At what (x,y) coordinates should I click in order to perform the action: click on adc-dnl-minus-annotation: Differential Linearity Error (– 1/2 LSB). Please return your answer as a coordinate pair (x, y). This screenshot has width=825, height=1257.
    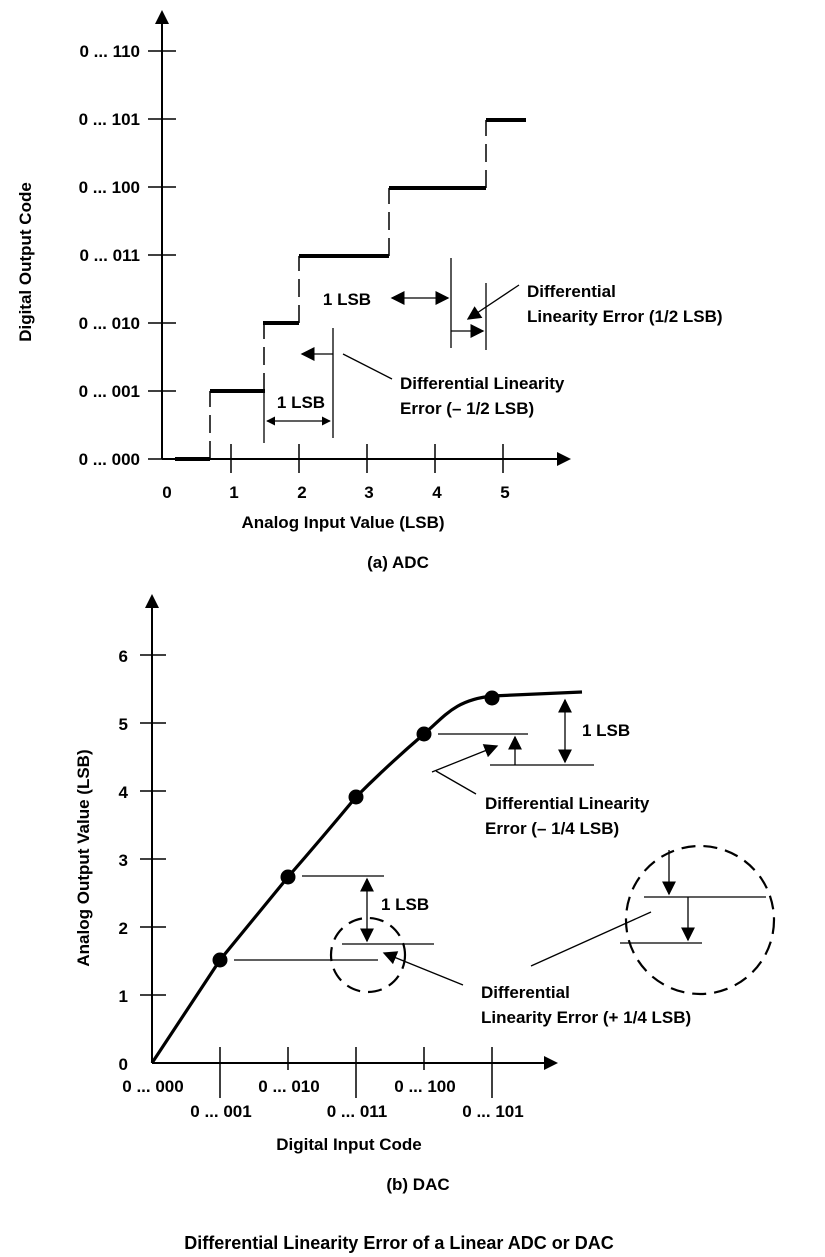
    Looking at the image, I should click on (432, 382).